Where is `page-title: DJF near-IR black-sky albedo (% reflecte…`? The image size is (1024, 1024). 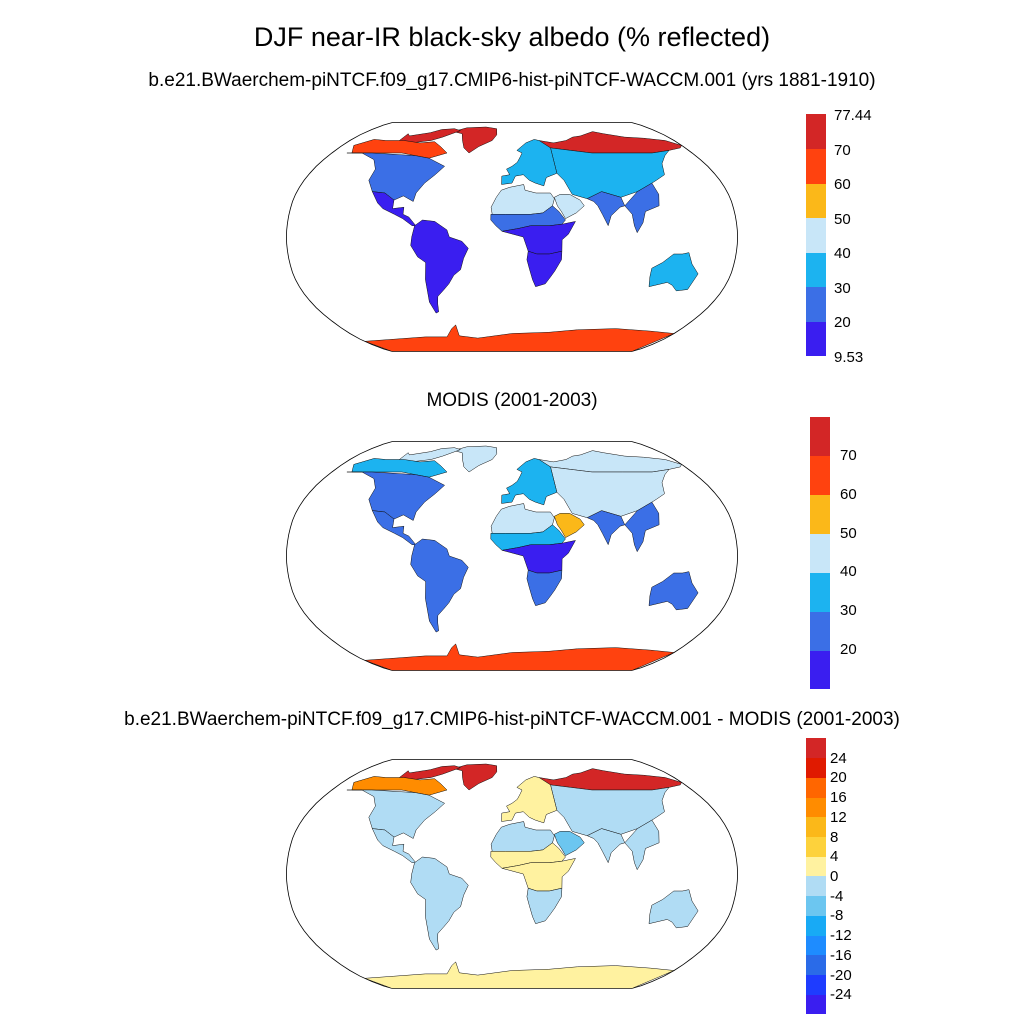
page-title: DJF near-IR black-sky albedo (% reflecte… is located at coordinates (512, 37).